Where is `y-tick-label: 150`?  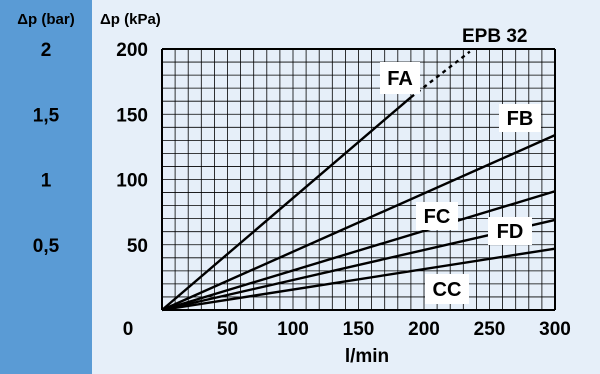
y-tick-label: 150 is located at coordinates (132, 115).